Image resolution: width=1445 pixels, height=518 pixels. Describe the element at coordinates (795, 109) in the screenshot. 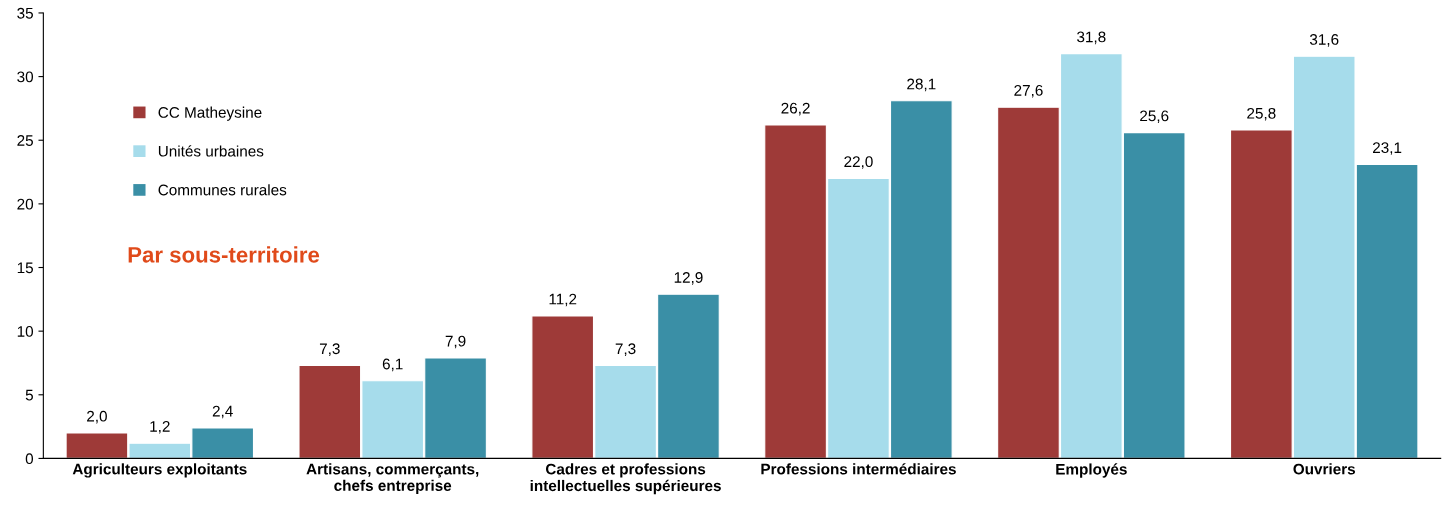

I see `data-label: 26,2` at that location.